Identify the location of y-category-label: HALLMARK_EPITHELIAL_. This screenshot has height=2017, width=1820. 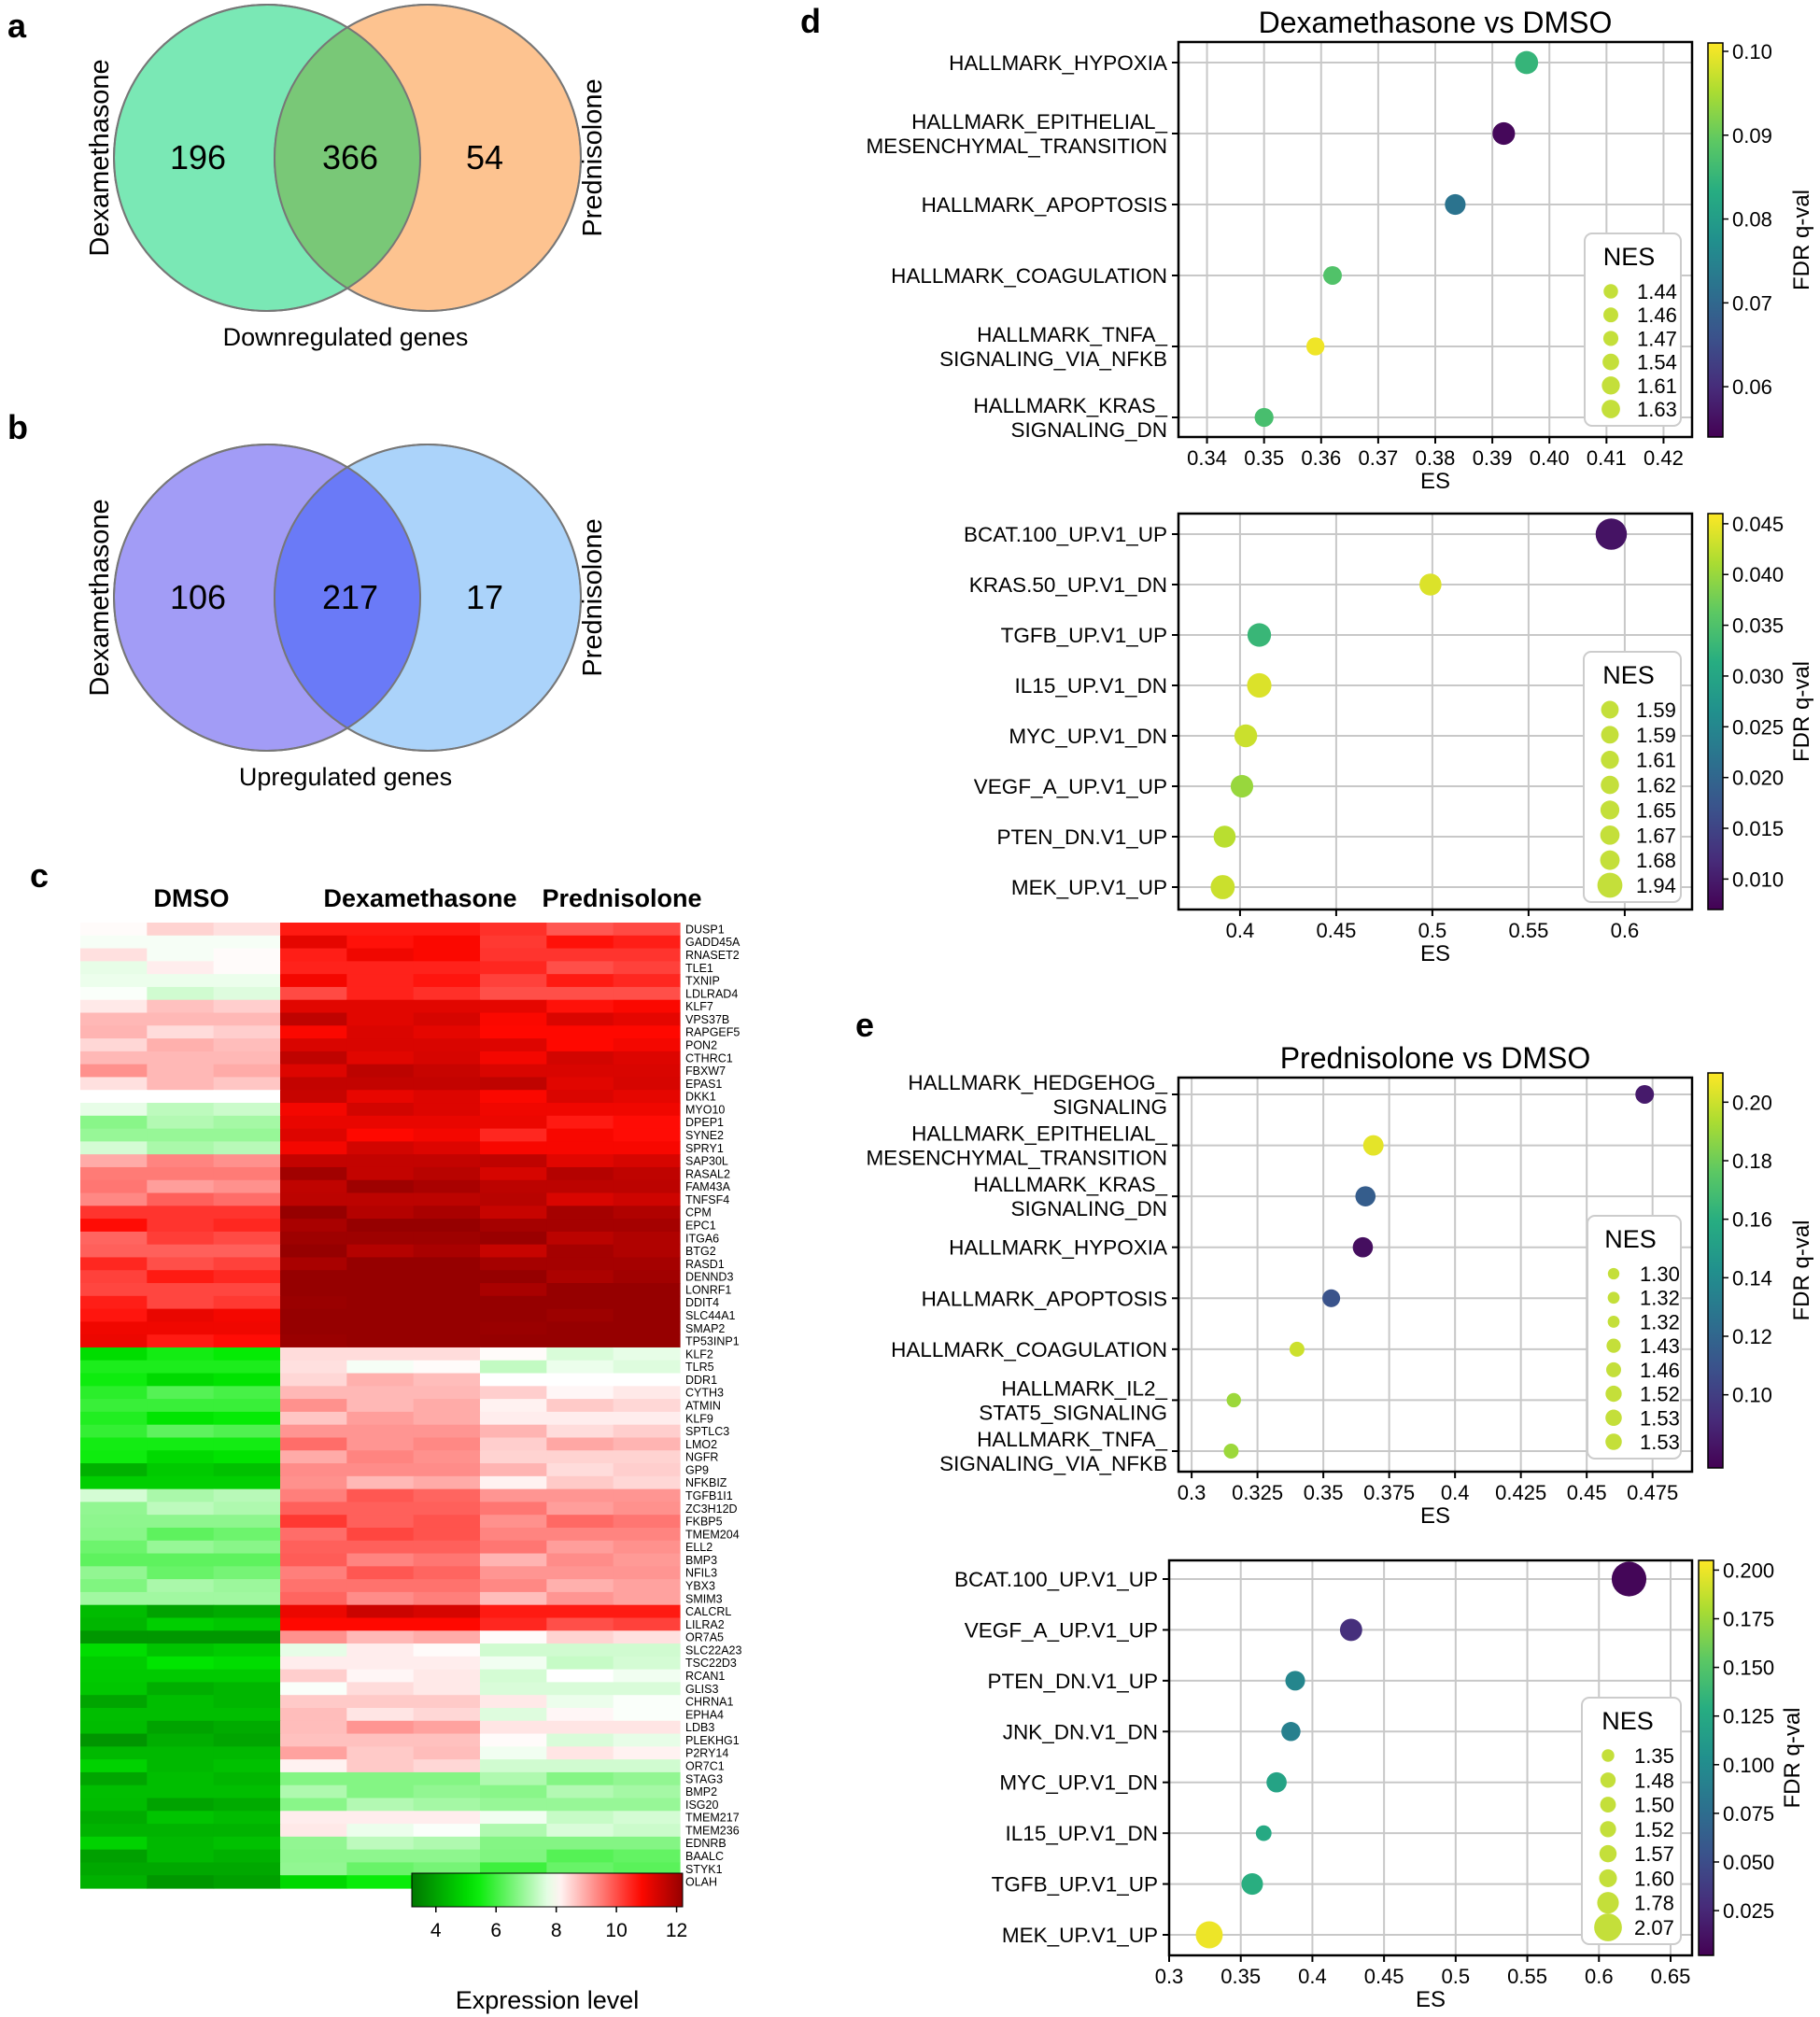
(1039, 122).